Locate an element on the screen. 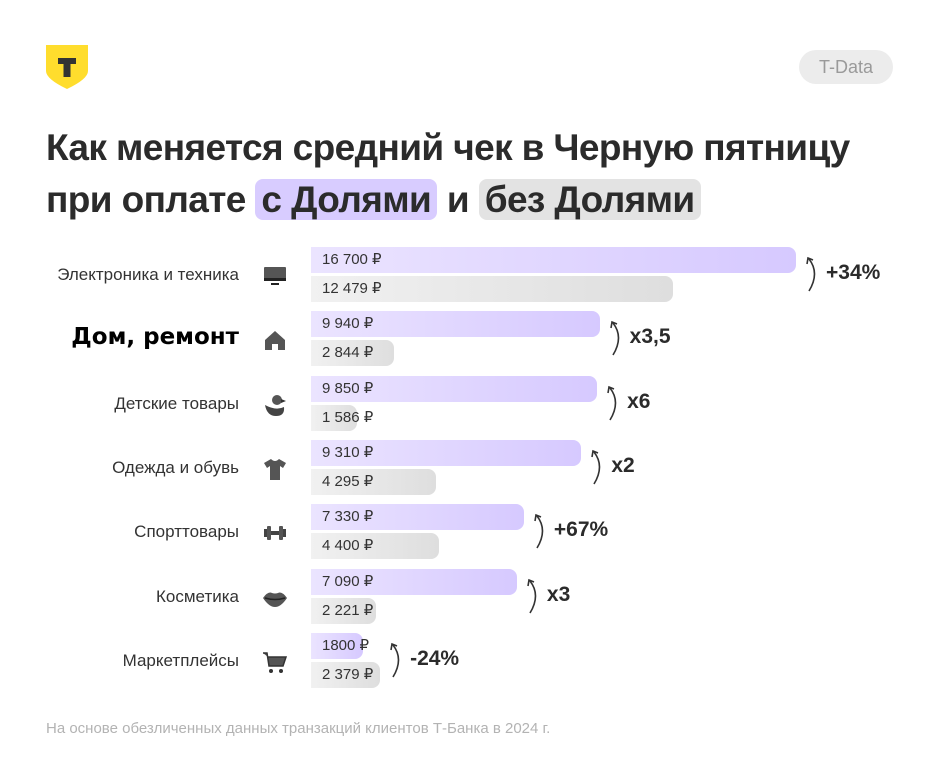 The height and width of the screenshot is (781, 941). value-label-with: 7 090 ₽ is located at coordinates (348, 581).